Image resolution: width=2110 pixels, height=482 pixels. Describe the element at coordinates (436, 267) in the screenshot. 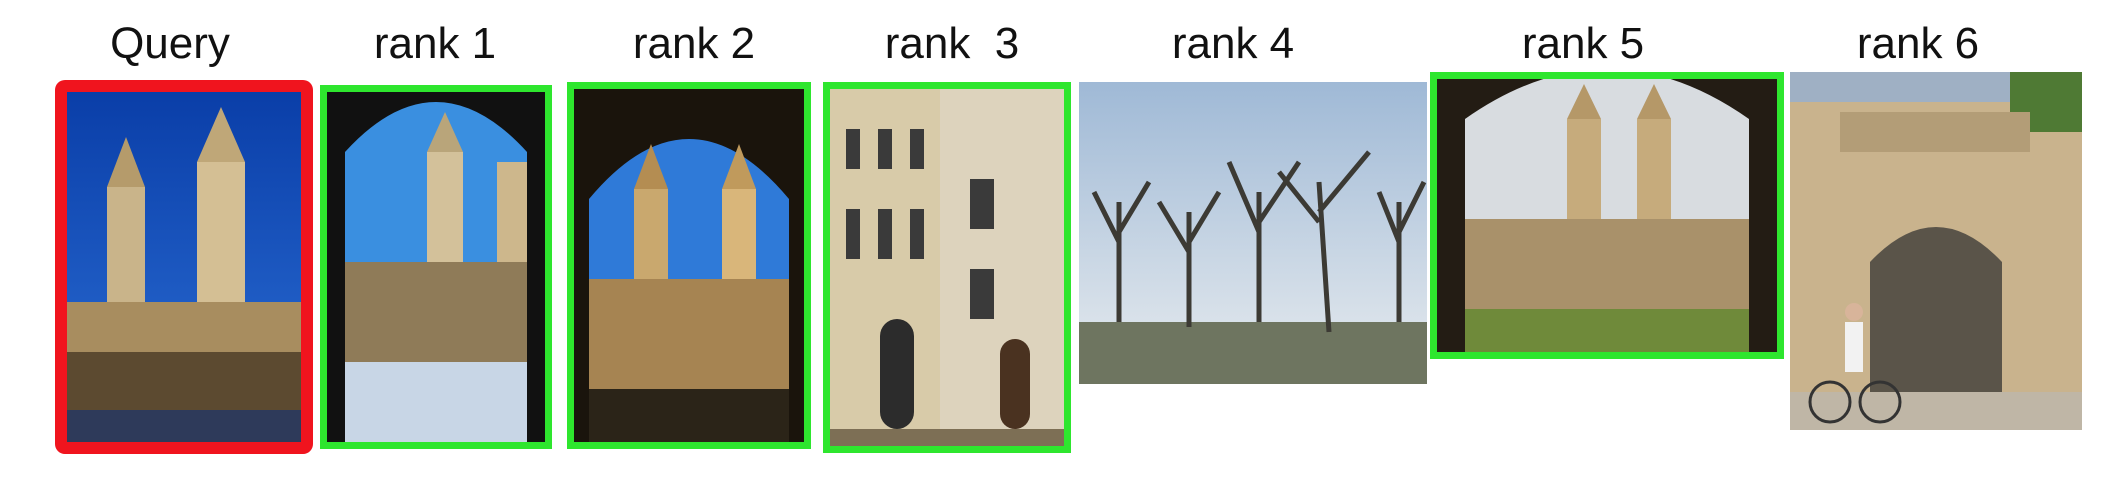

I see `rank-1-image` at that location.